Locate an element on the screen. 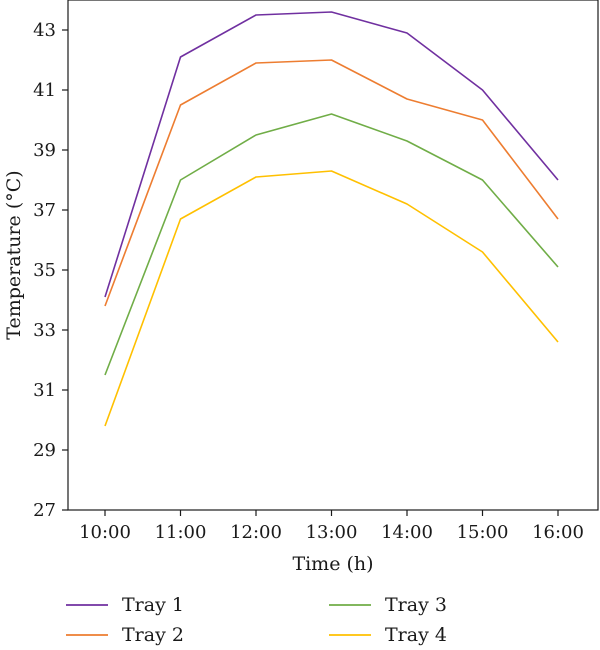 This screenshot has width=600, height=650. y-tick-label: 43 is located at coordinates (44, 30).